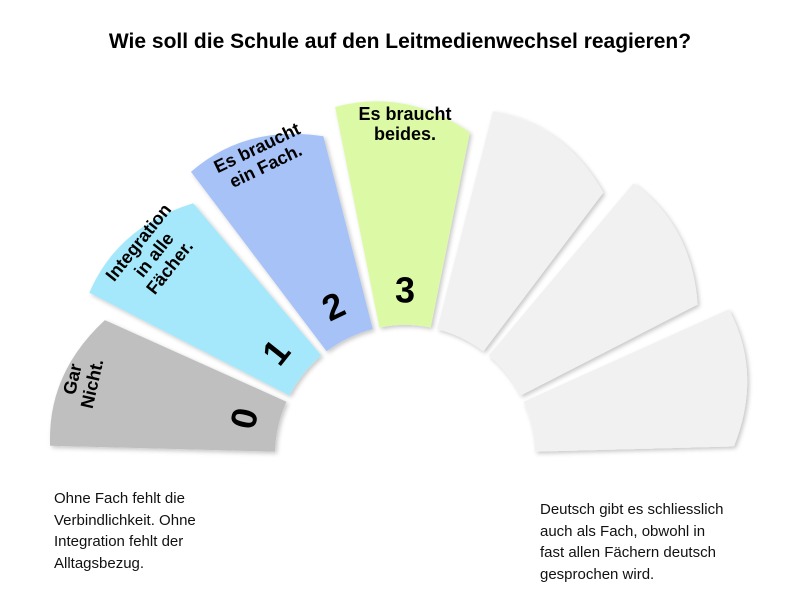 The image size is (800, 600). I want to click on segment-label-line: Es braucht, so click(404, 114).